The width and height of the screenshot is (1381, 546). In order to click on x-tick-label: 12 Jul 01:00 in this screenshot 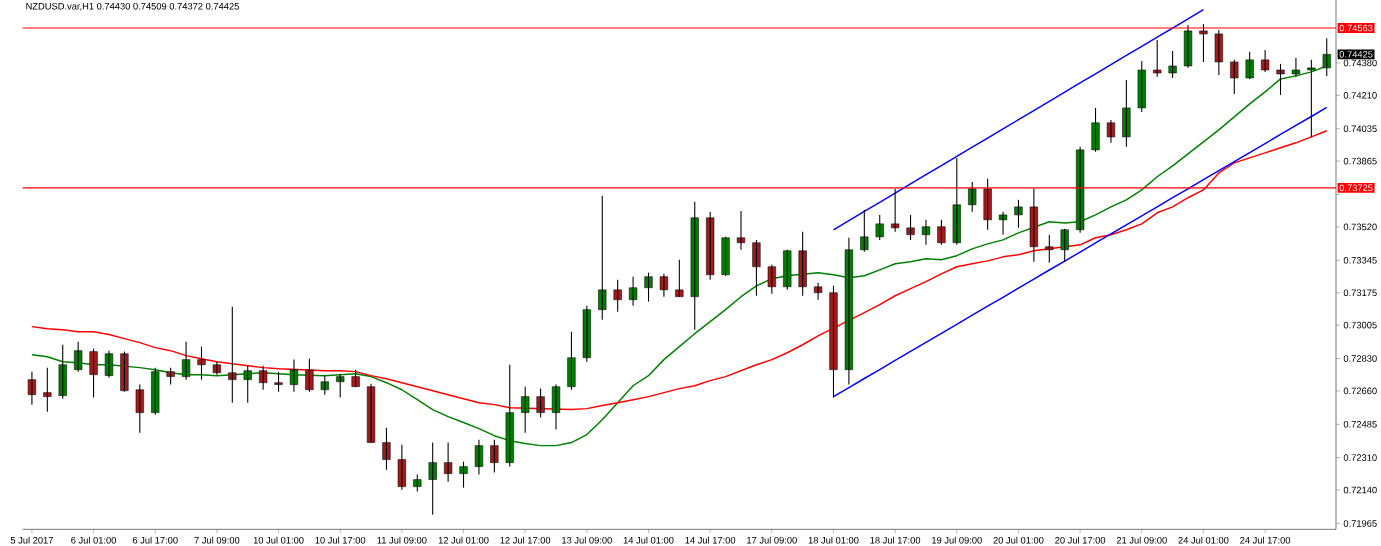, I will do `click(463, 540)`.